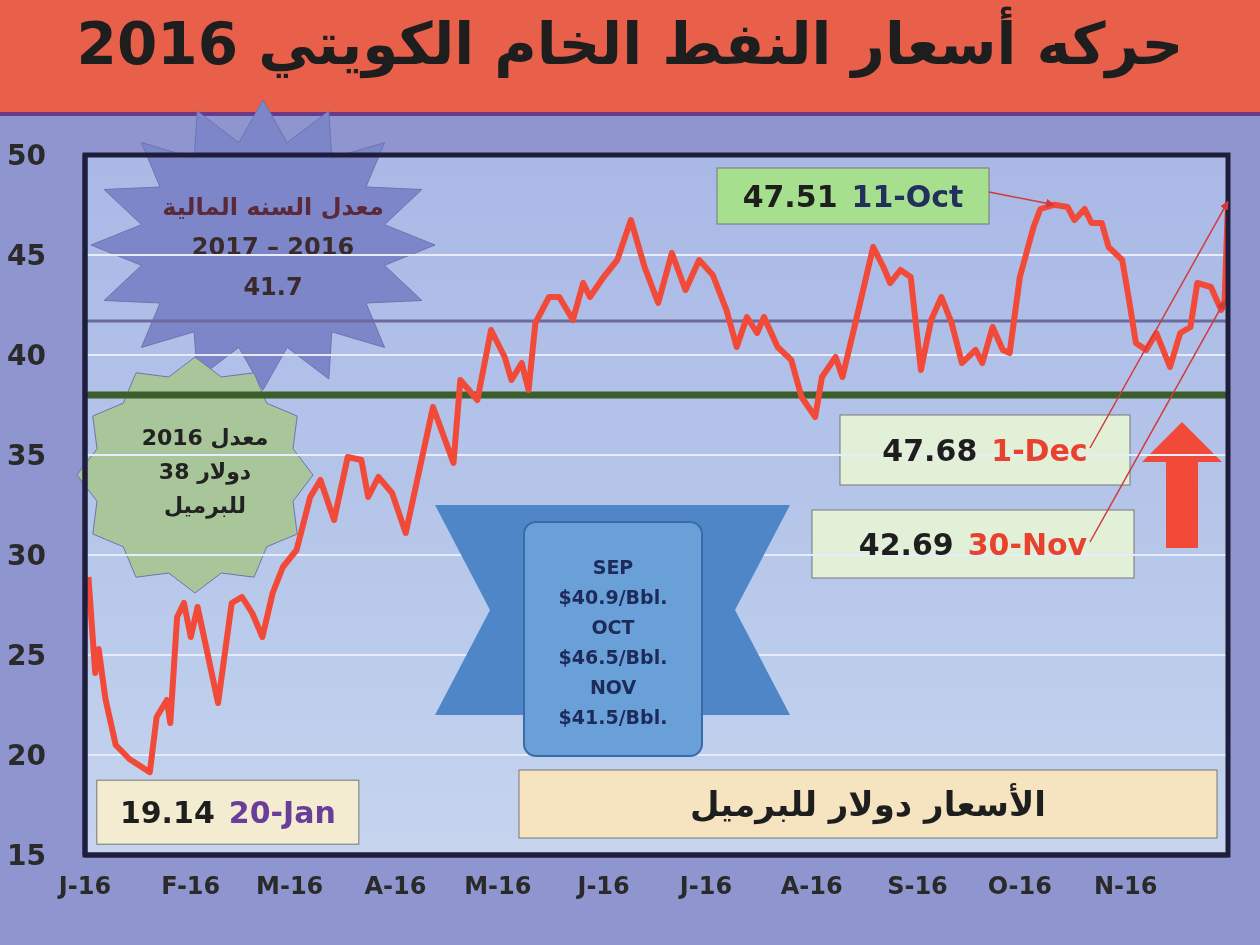 Image resolution: width=1260 pixels, height=945 pixels. Describe the element at coordinates (868, 804) in the screenshot. I see `annotation: الأسعار دولار للبرميل` at that location.